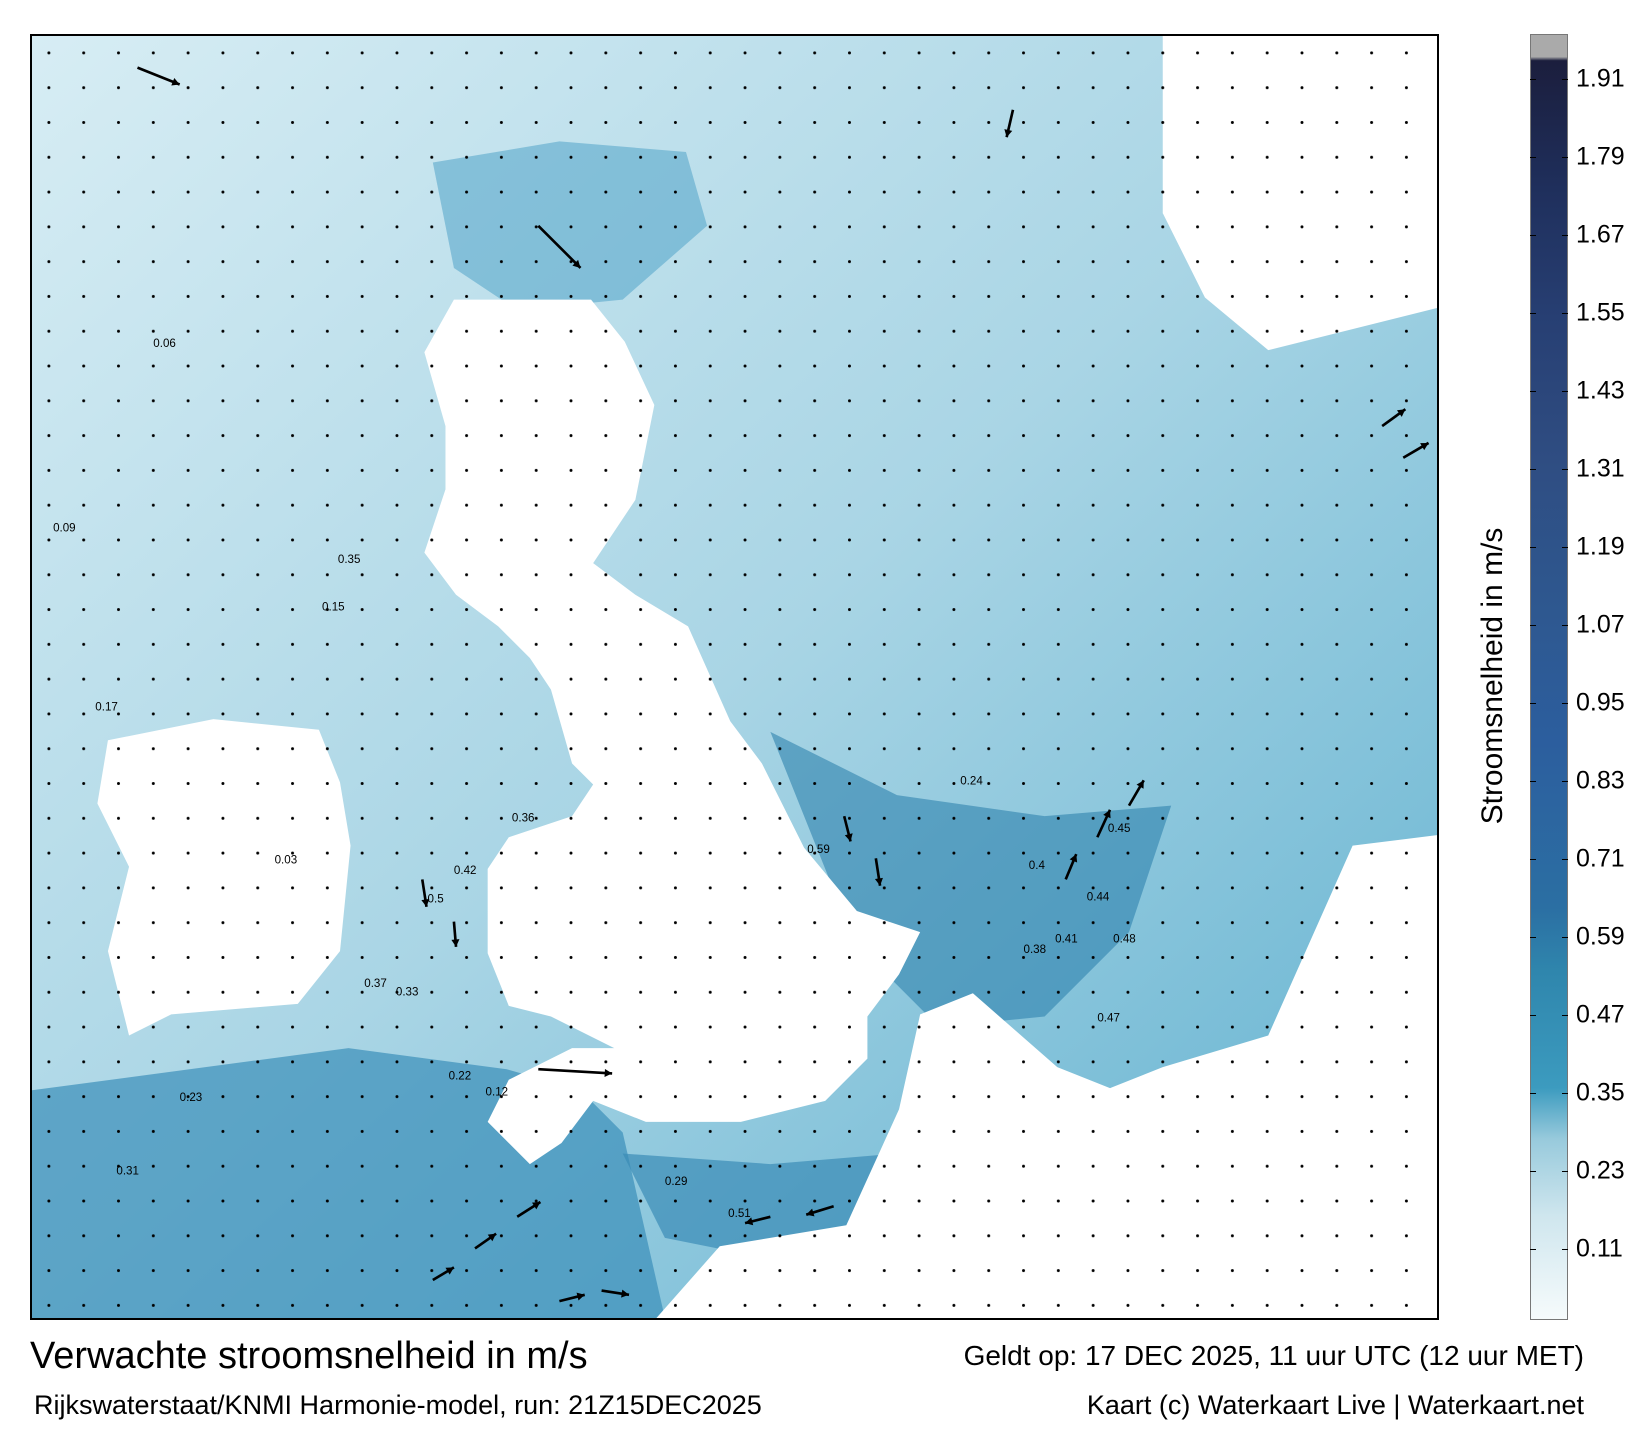 The image size is (1650, 1450). I want to click on colorbar-tick-label: 1.67, so click(1600, 234).